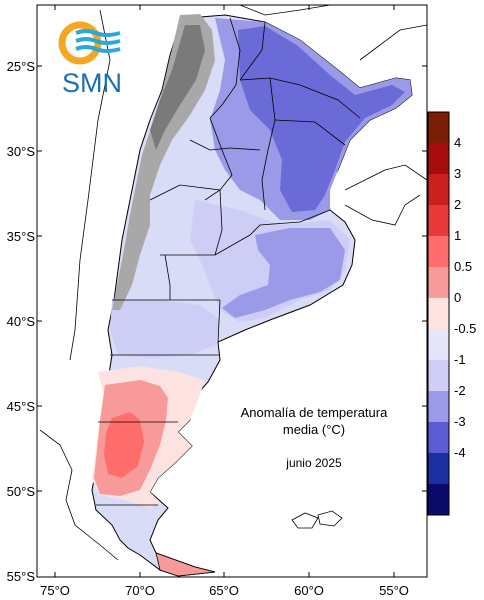  Describe the element at coordinates (21, 491) in the screenshot. I see `lat-label: 50°S` at that location.